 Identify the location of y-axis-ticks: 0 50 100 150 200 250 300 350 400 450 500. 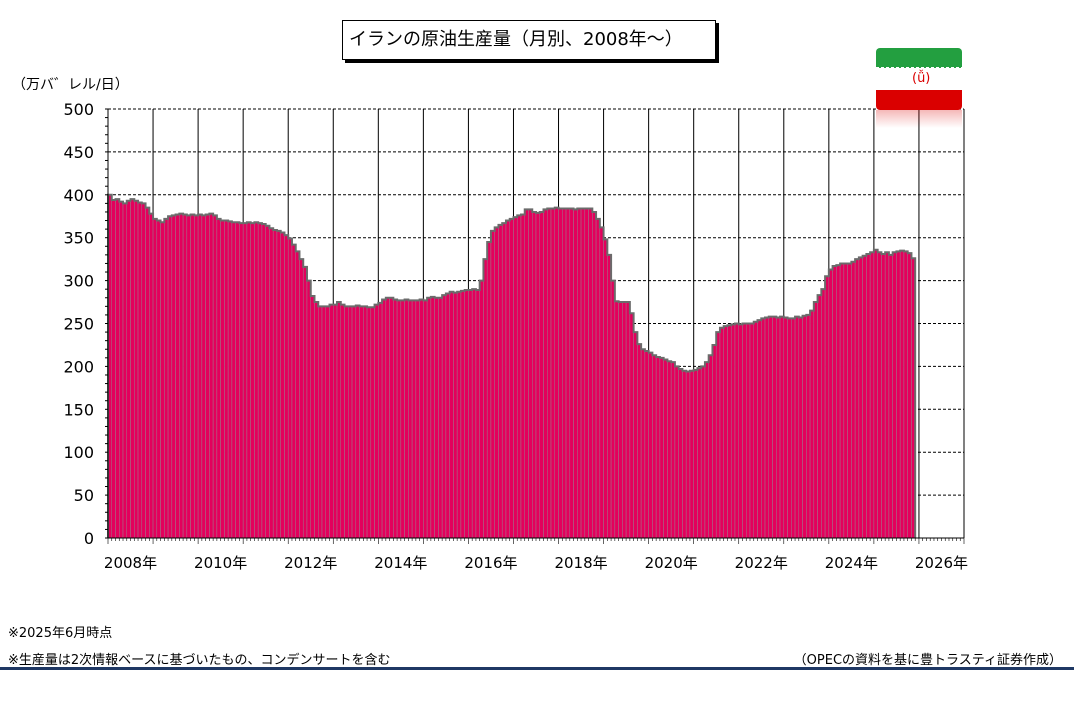
(78, 324).